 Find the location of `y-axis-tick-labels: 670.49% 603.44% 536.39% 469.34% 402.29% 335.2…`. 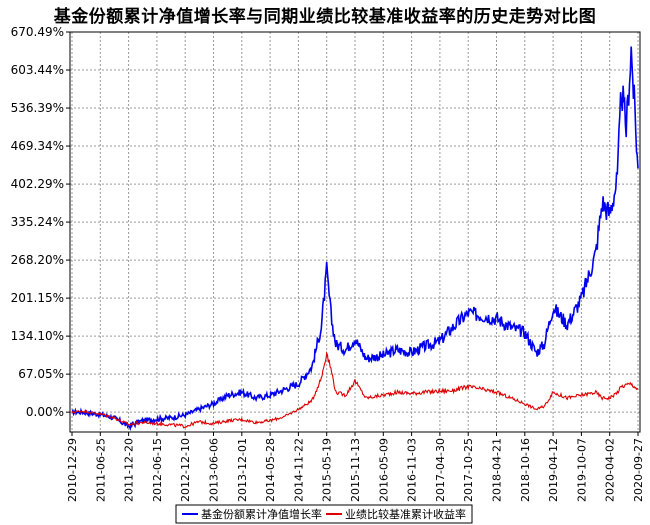

y-axis-tick-labels: 670.49% 603.44% 536.39% 469.34% 402.29% 335.2… is located at coordinates (37, 222).